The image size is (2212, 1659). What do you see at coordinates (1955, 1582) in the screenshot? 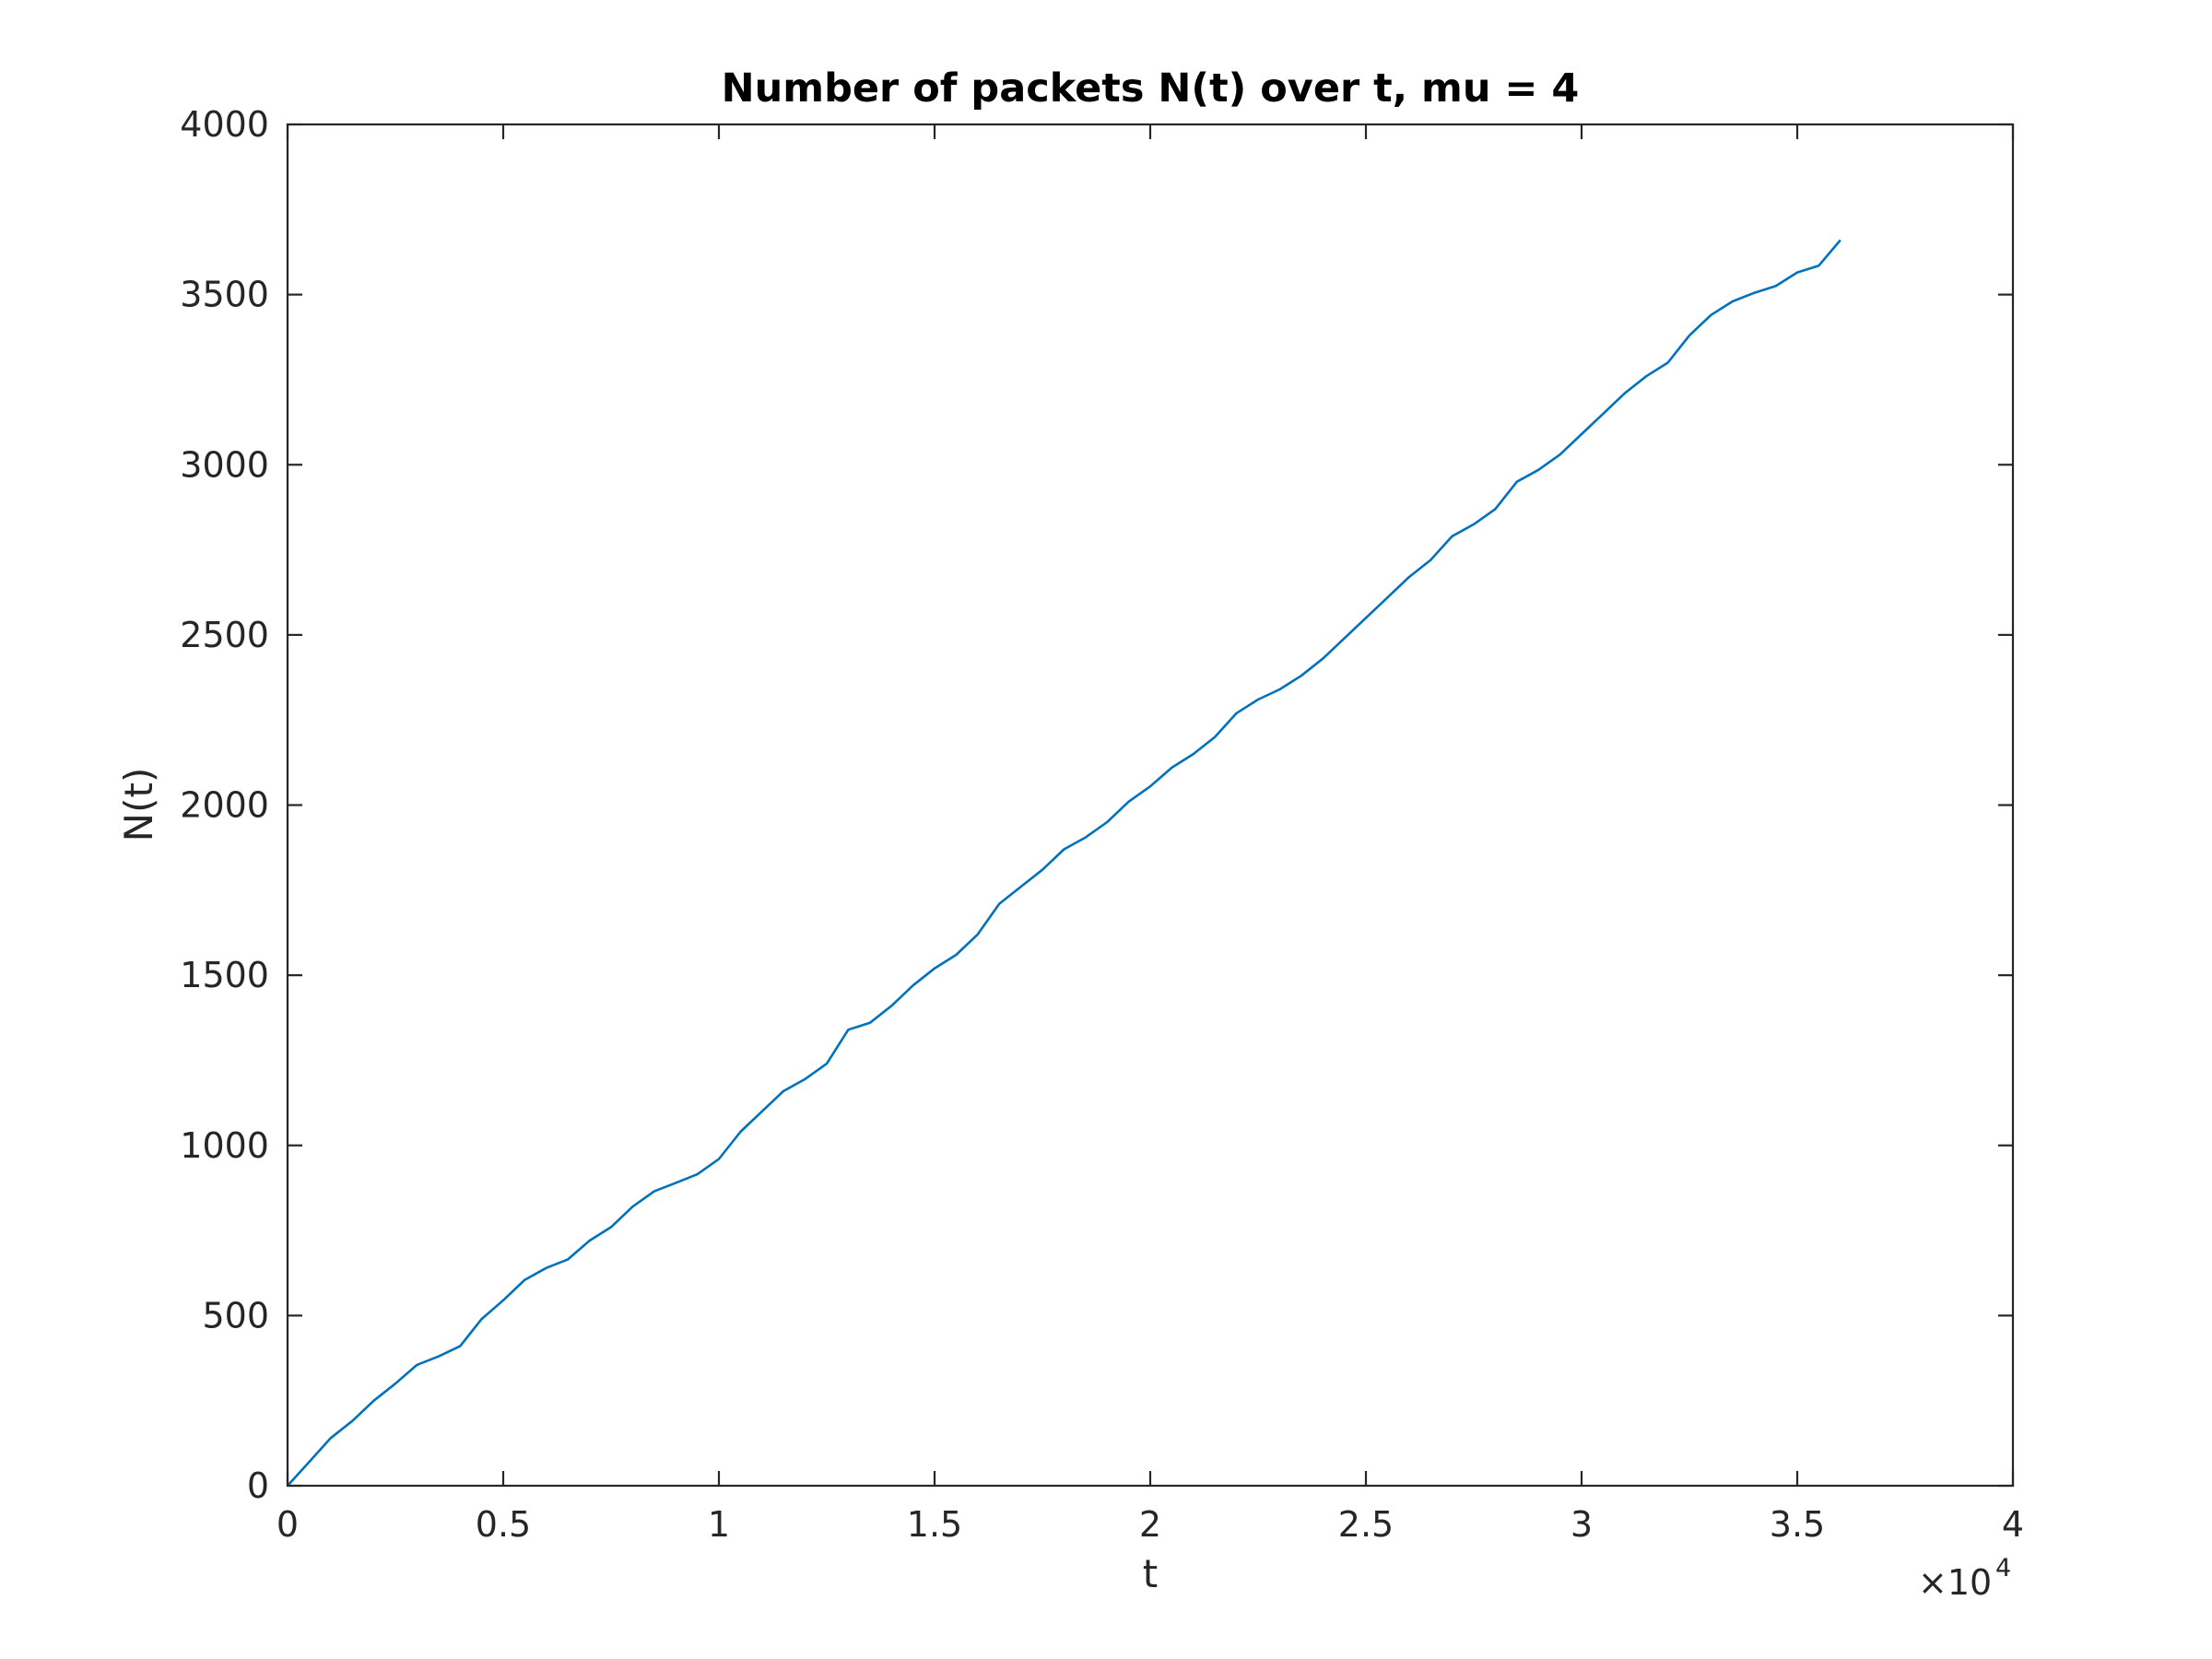
I see `x-exponent-base: ×10` at bounding box center [1955, 1582].